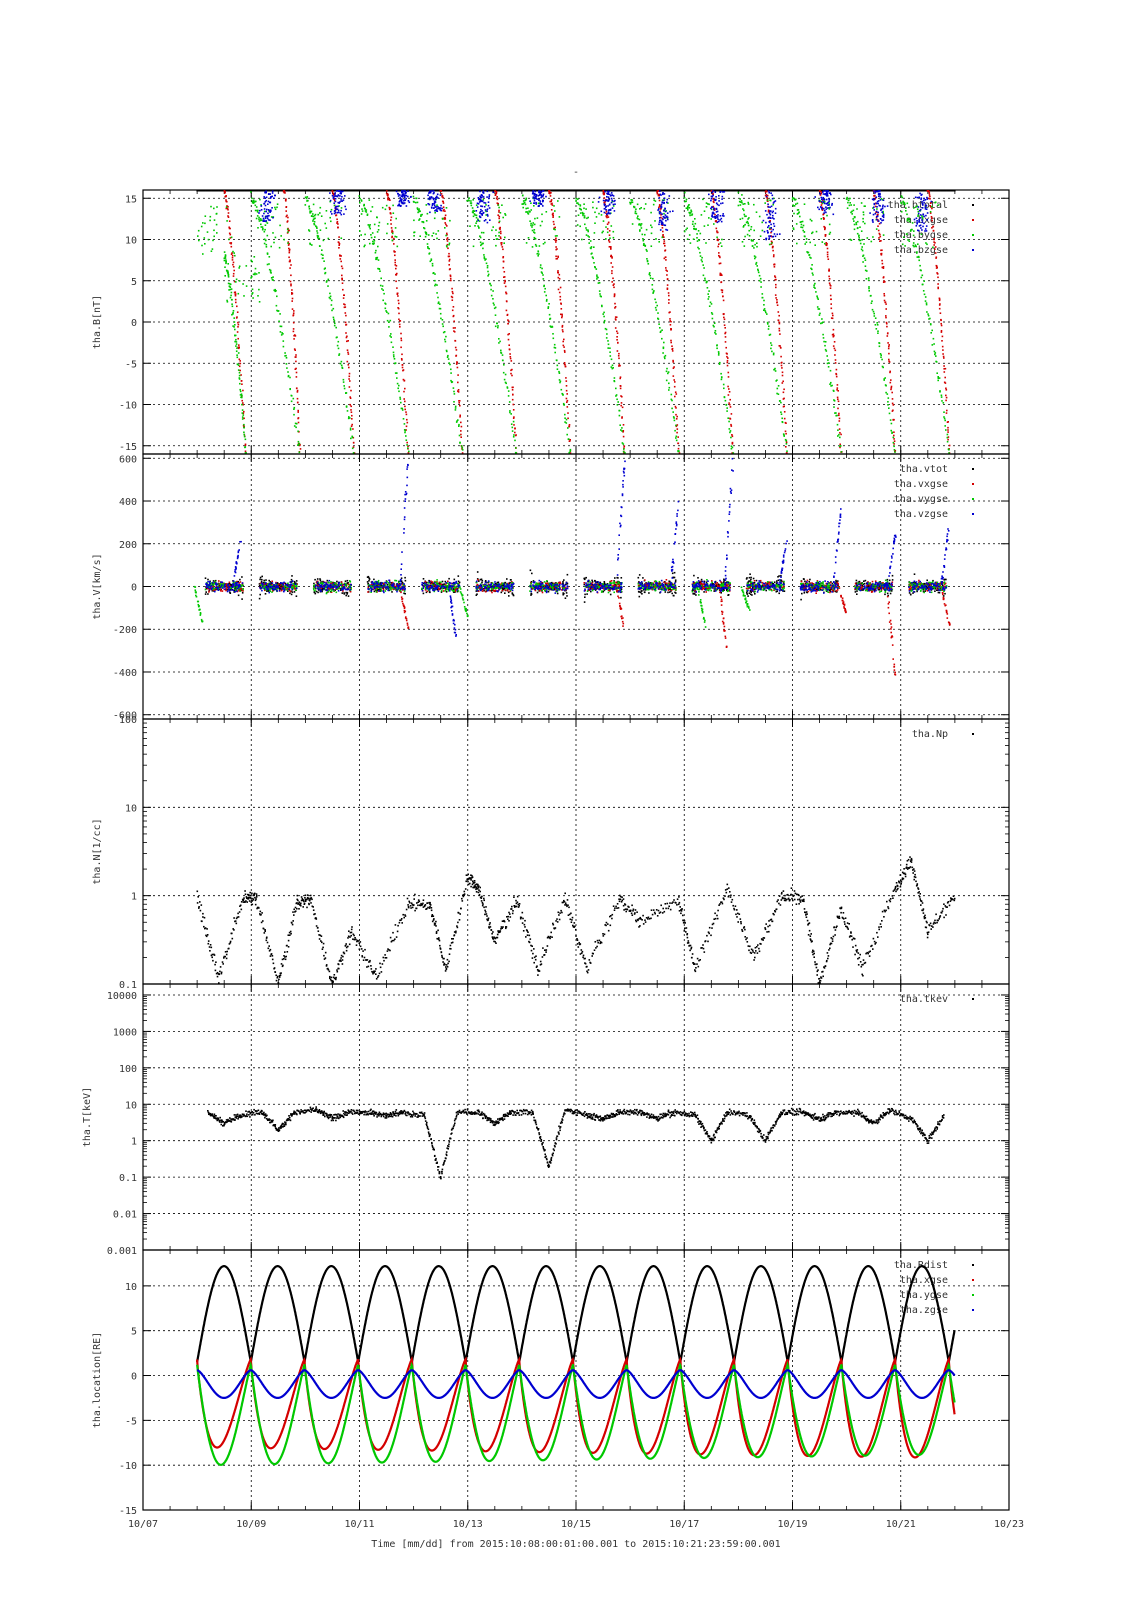  What do you see at coordinates (131, 241) in the screenshot?
I see `y-tick-label: 10` at bounding box center [131, 241].